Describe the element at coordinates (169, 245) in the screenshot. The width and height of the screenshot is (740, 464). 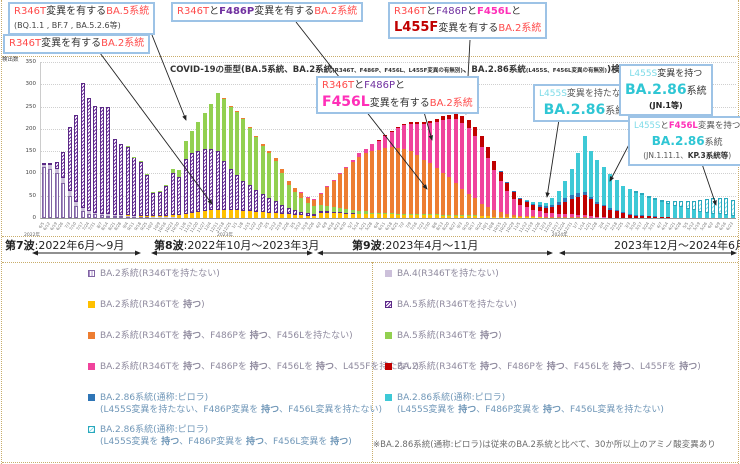
I see `wave-label-bold: 第8波` at that location.